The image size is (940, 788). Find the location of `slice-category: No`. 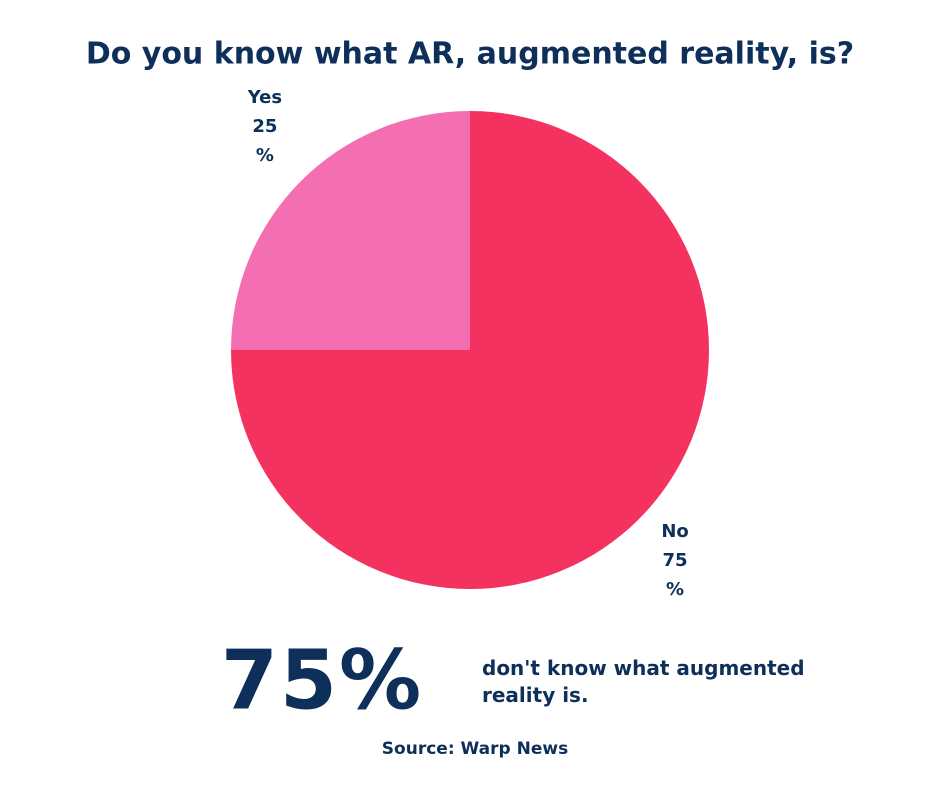

slice-category: No is located at coordinates (674, 531).